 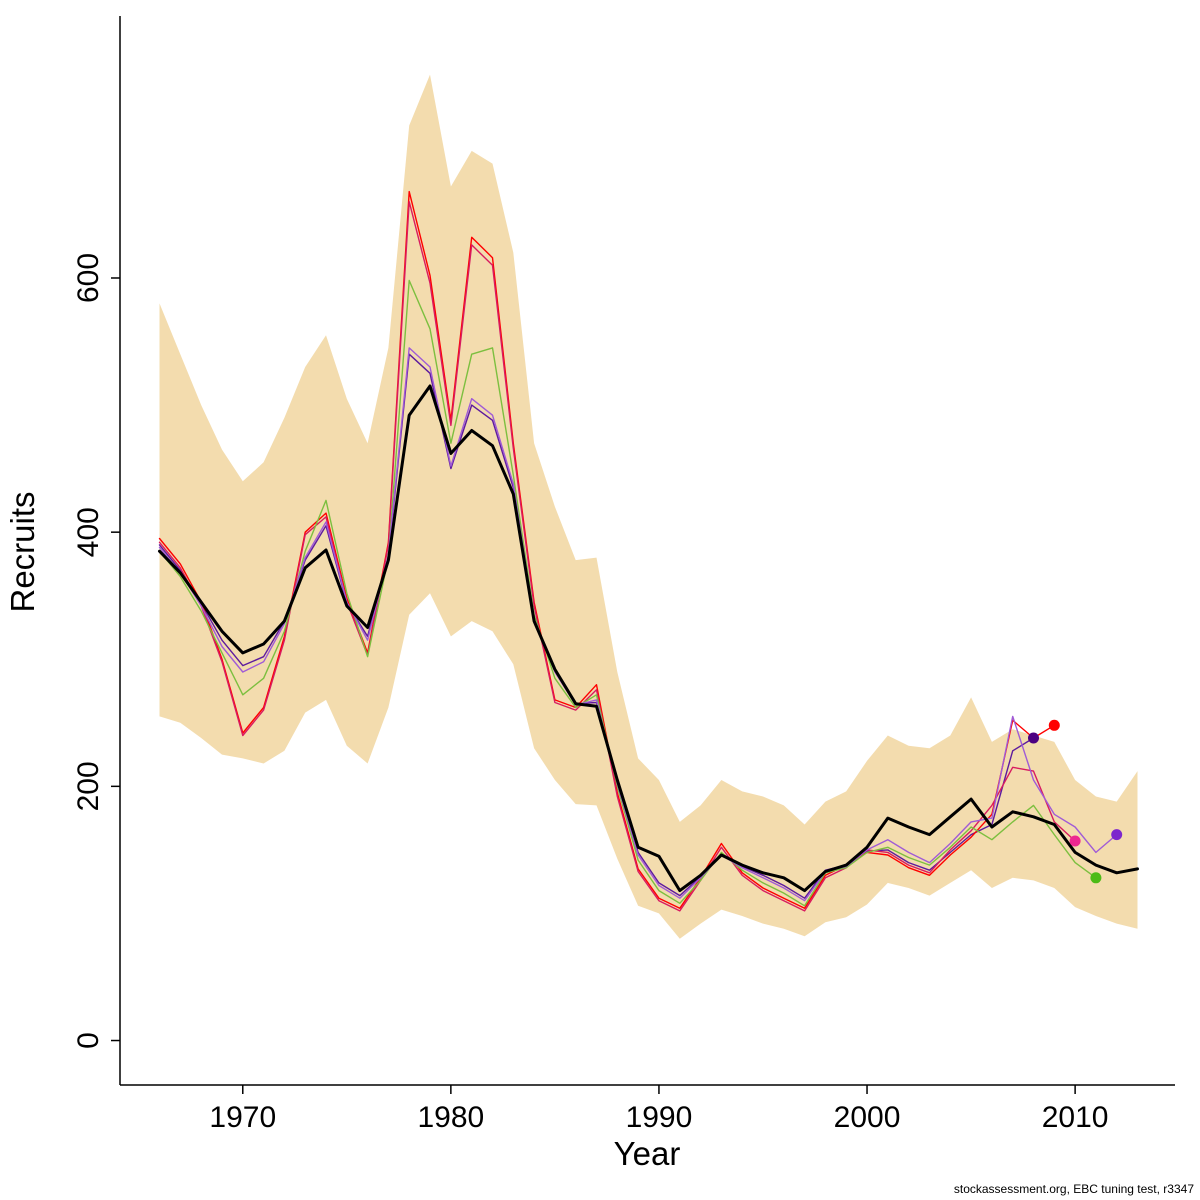 I want to click on y-axis-title: Recruits, so click(x=22, y=551).